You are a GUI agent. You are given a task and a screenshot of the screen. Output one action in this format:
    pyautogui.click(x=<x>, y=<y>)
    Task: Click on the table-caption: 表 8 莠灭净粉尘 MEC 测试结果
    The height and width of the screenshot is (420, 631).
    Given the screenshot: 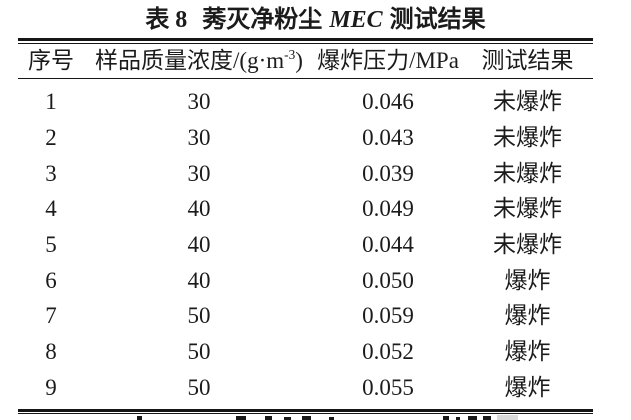 What is the action you would take?
    pyautogui.click(x=315, y=20)
    